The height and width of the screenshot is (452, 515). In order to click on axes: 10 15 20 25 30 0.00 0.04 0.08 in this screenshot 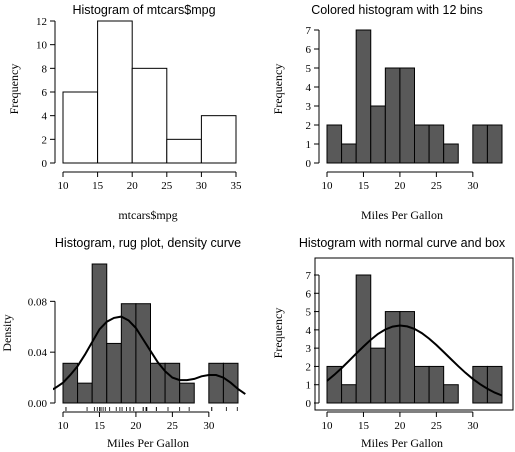, I will do `click(121, 364)`.